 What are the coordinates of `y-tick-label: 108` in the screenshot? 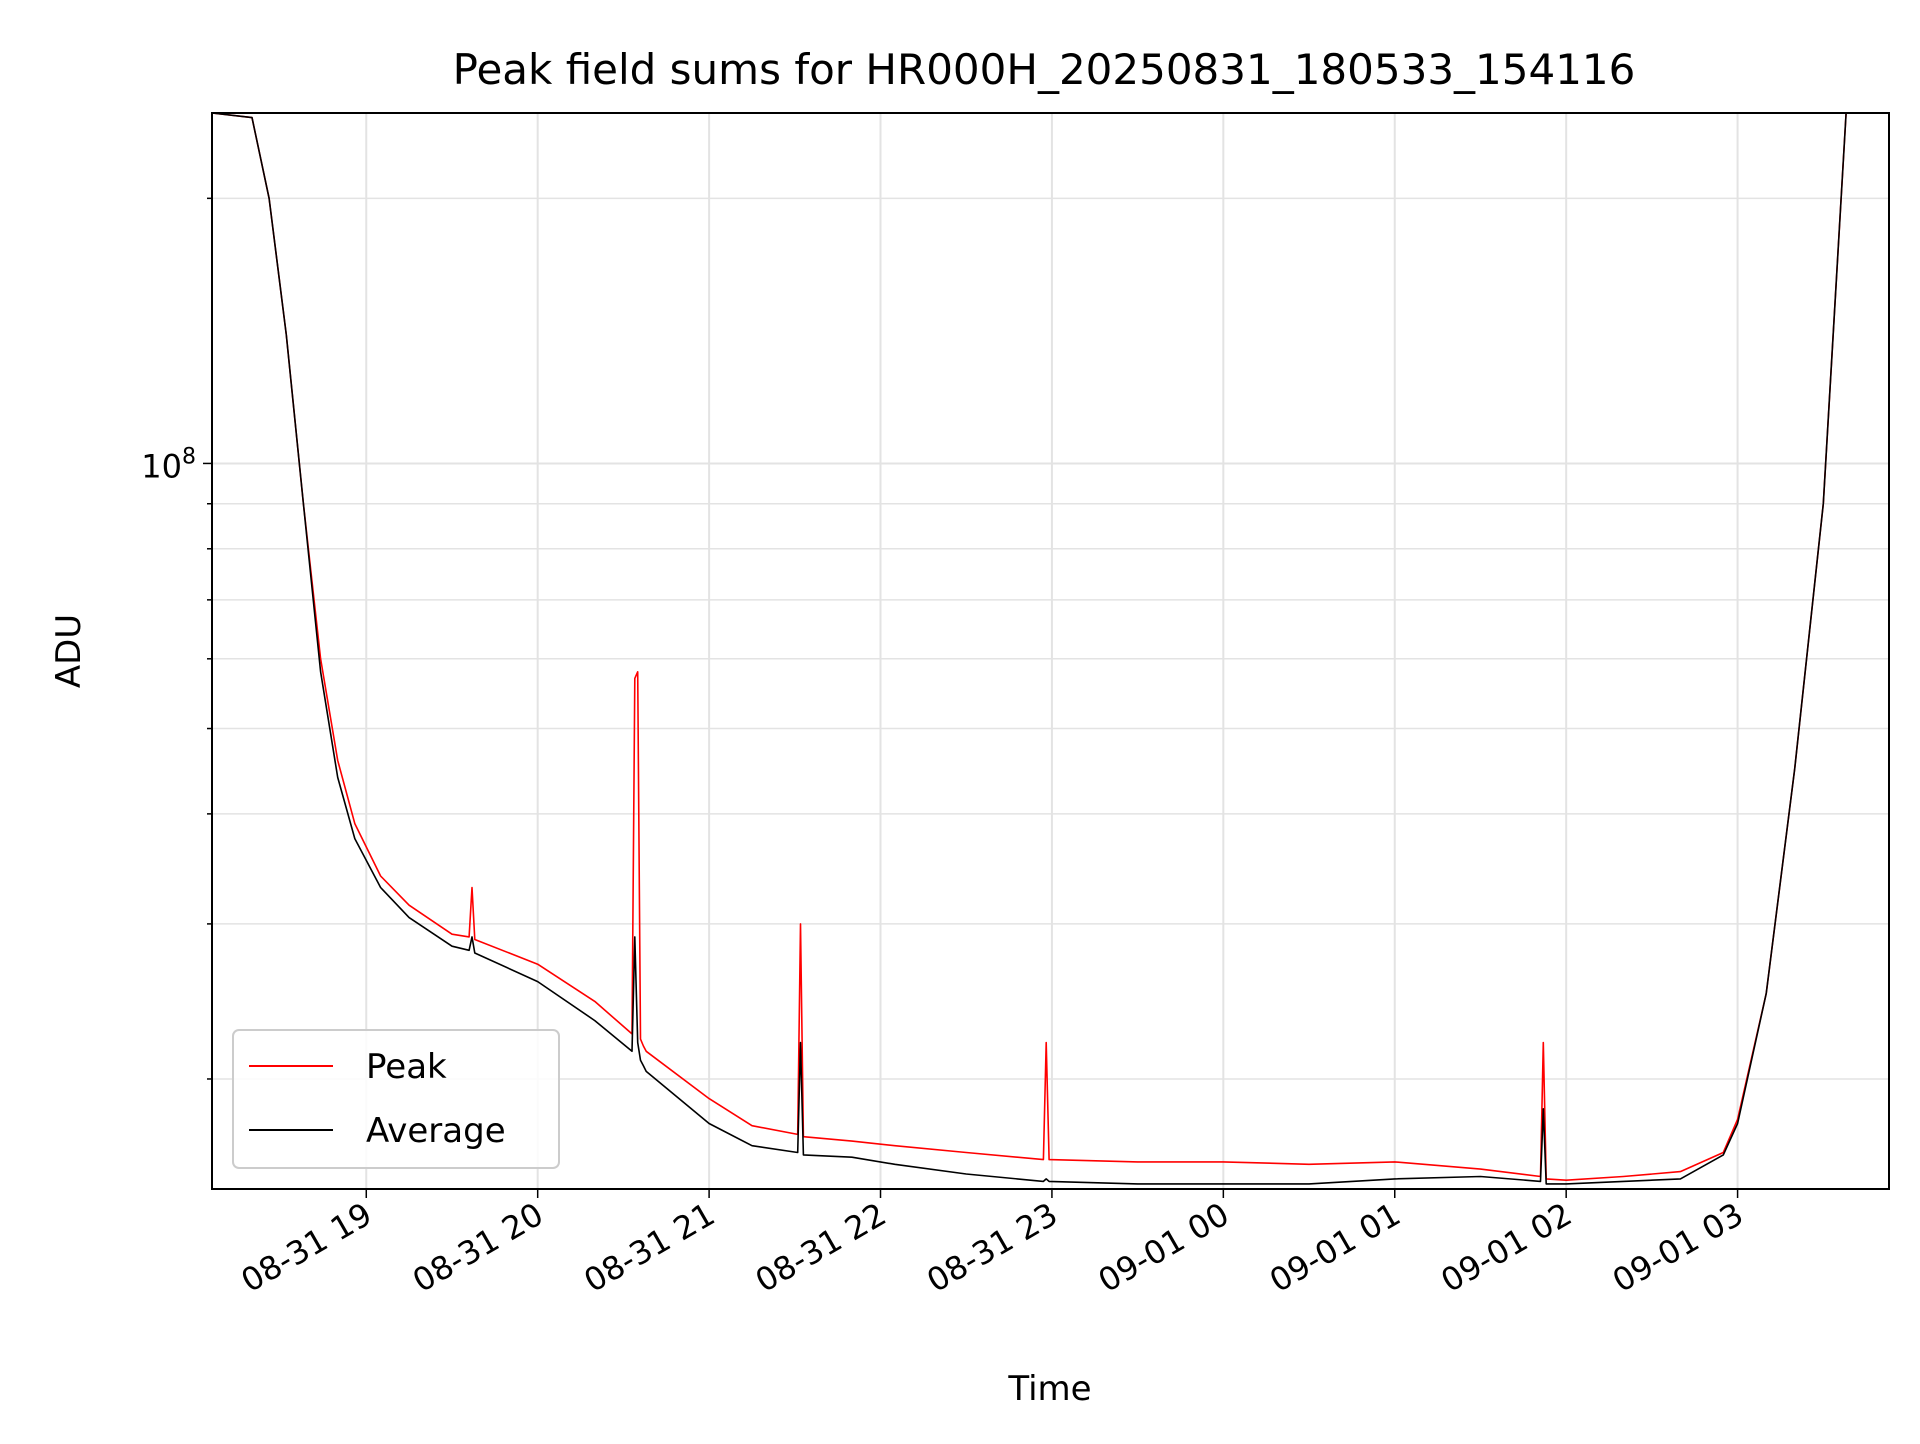 It's located at (168, 464).